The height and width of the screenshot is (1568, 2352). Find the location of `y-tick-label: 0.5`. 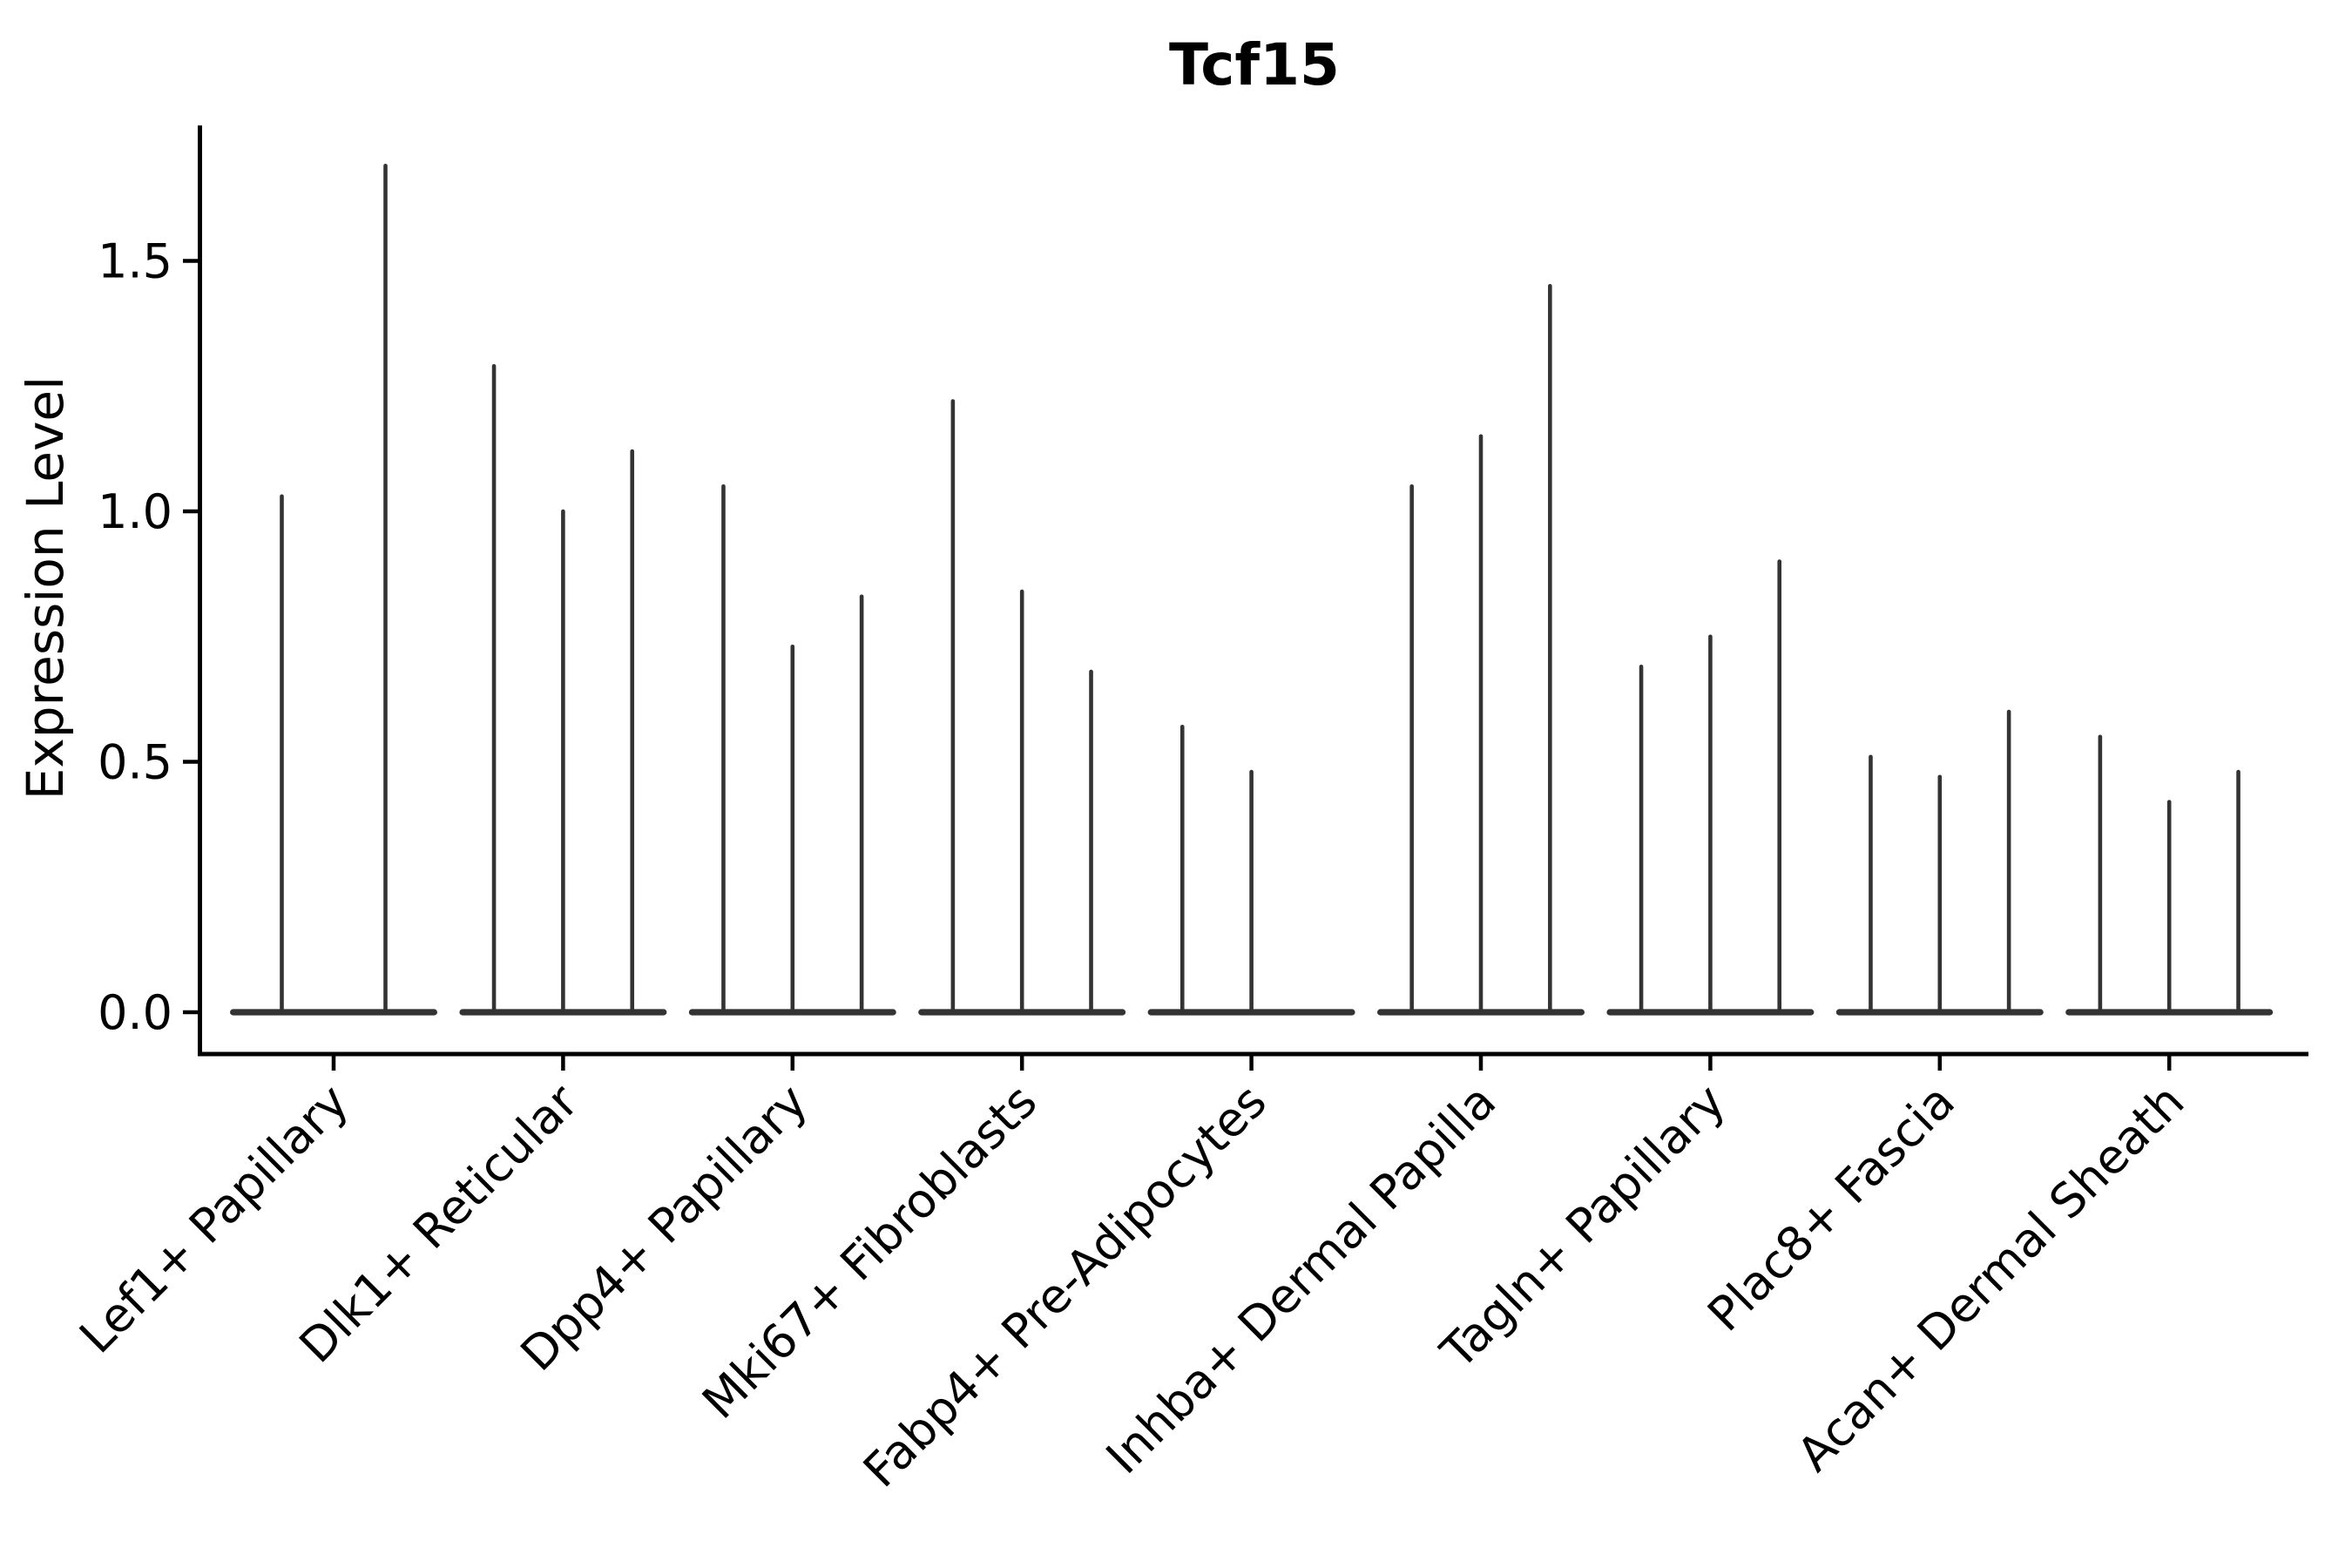

y-tick-label: 0.5 is located at coordinates (135, 762).